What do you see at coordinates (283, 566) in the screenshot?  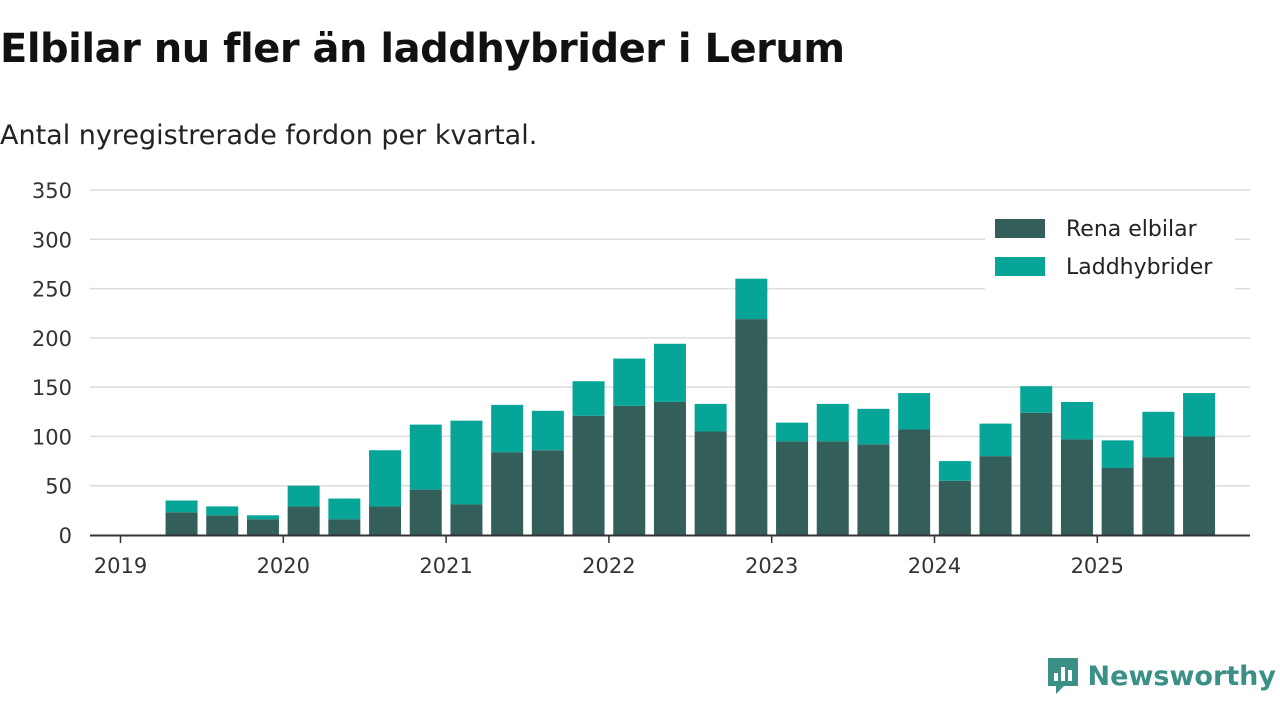 I see `x-tick-label: 2020` at bounding box center [283, 566].